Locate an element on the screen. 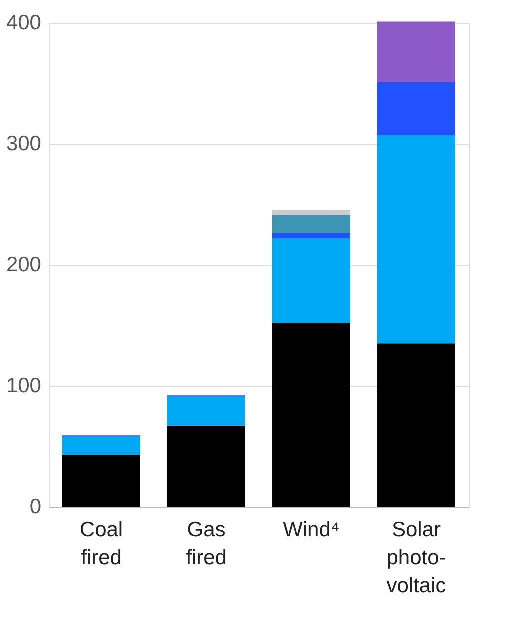 The width and height of the screenshot is (523, 619). x-tick-label: Gas fired is located at coordinates (206, 544).